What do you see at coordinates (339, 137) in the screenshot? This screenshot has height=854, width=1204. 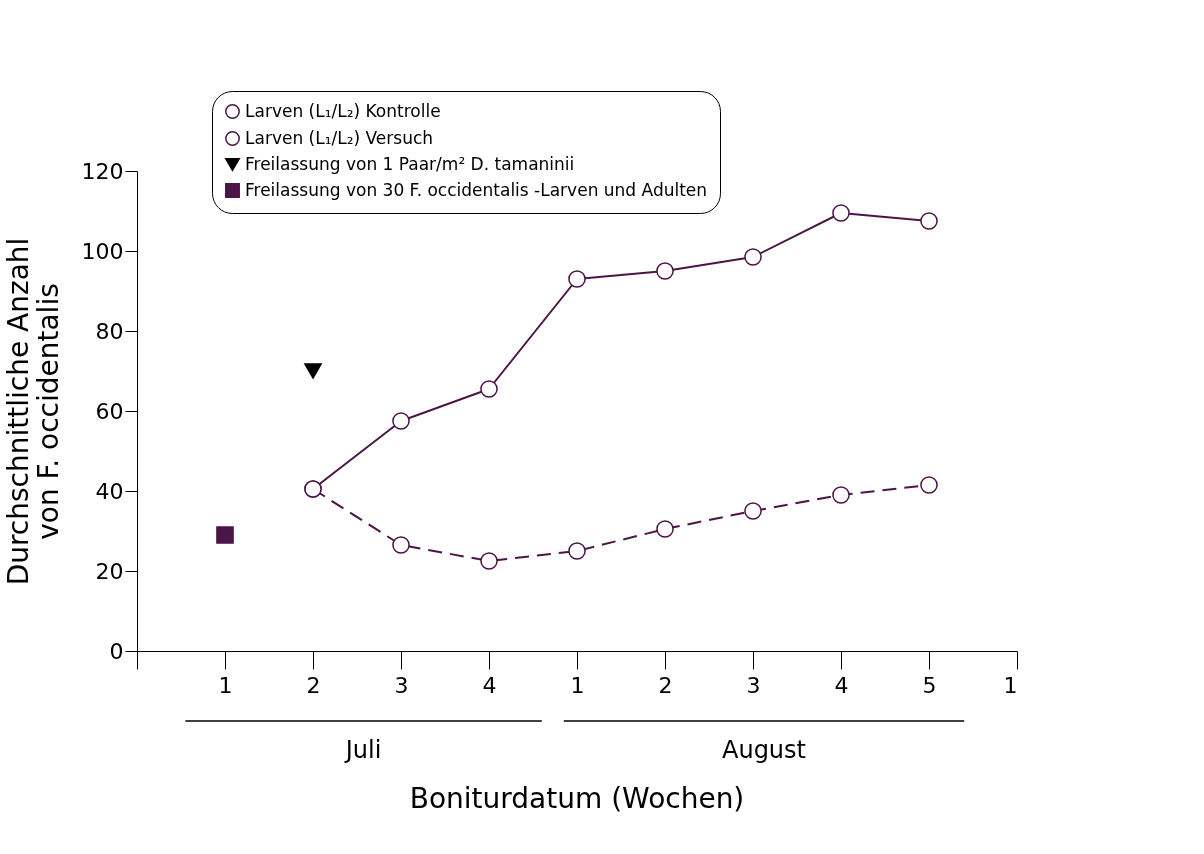 I see `legend-label: Larven (L₁/L₂) Versuch` at bounding box center [339, 137].